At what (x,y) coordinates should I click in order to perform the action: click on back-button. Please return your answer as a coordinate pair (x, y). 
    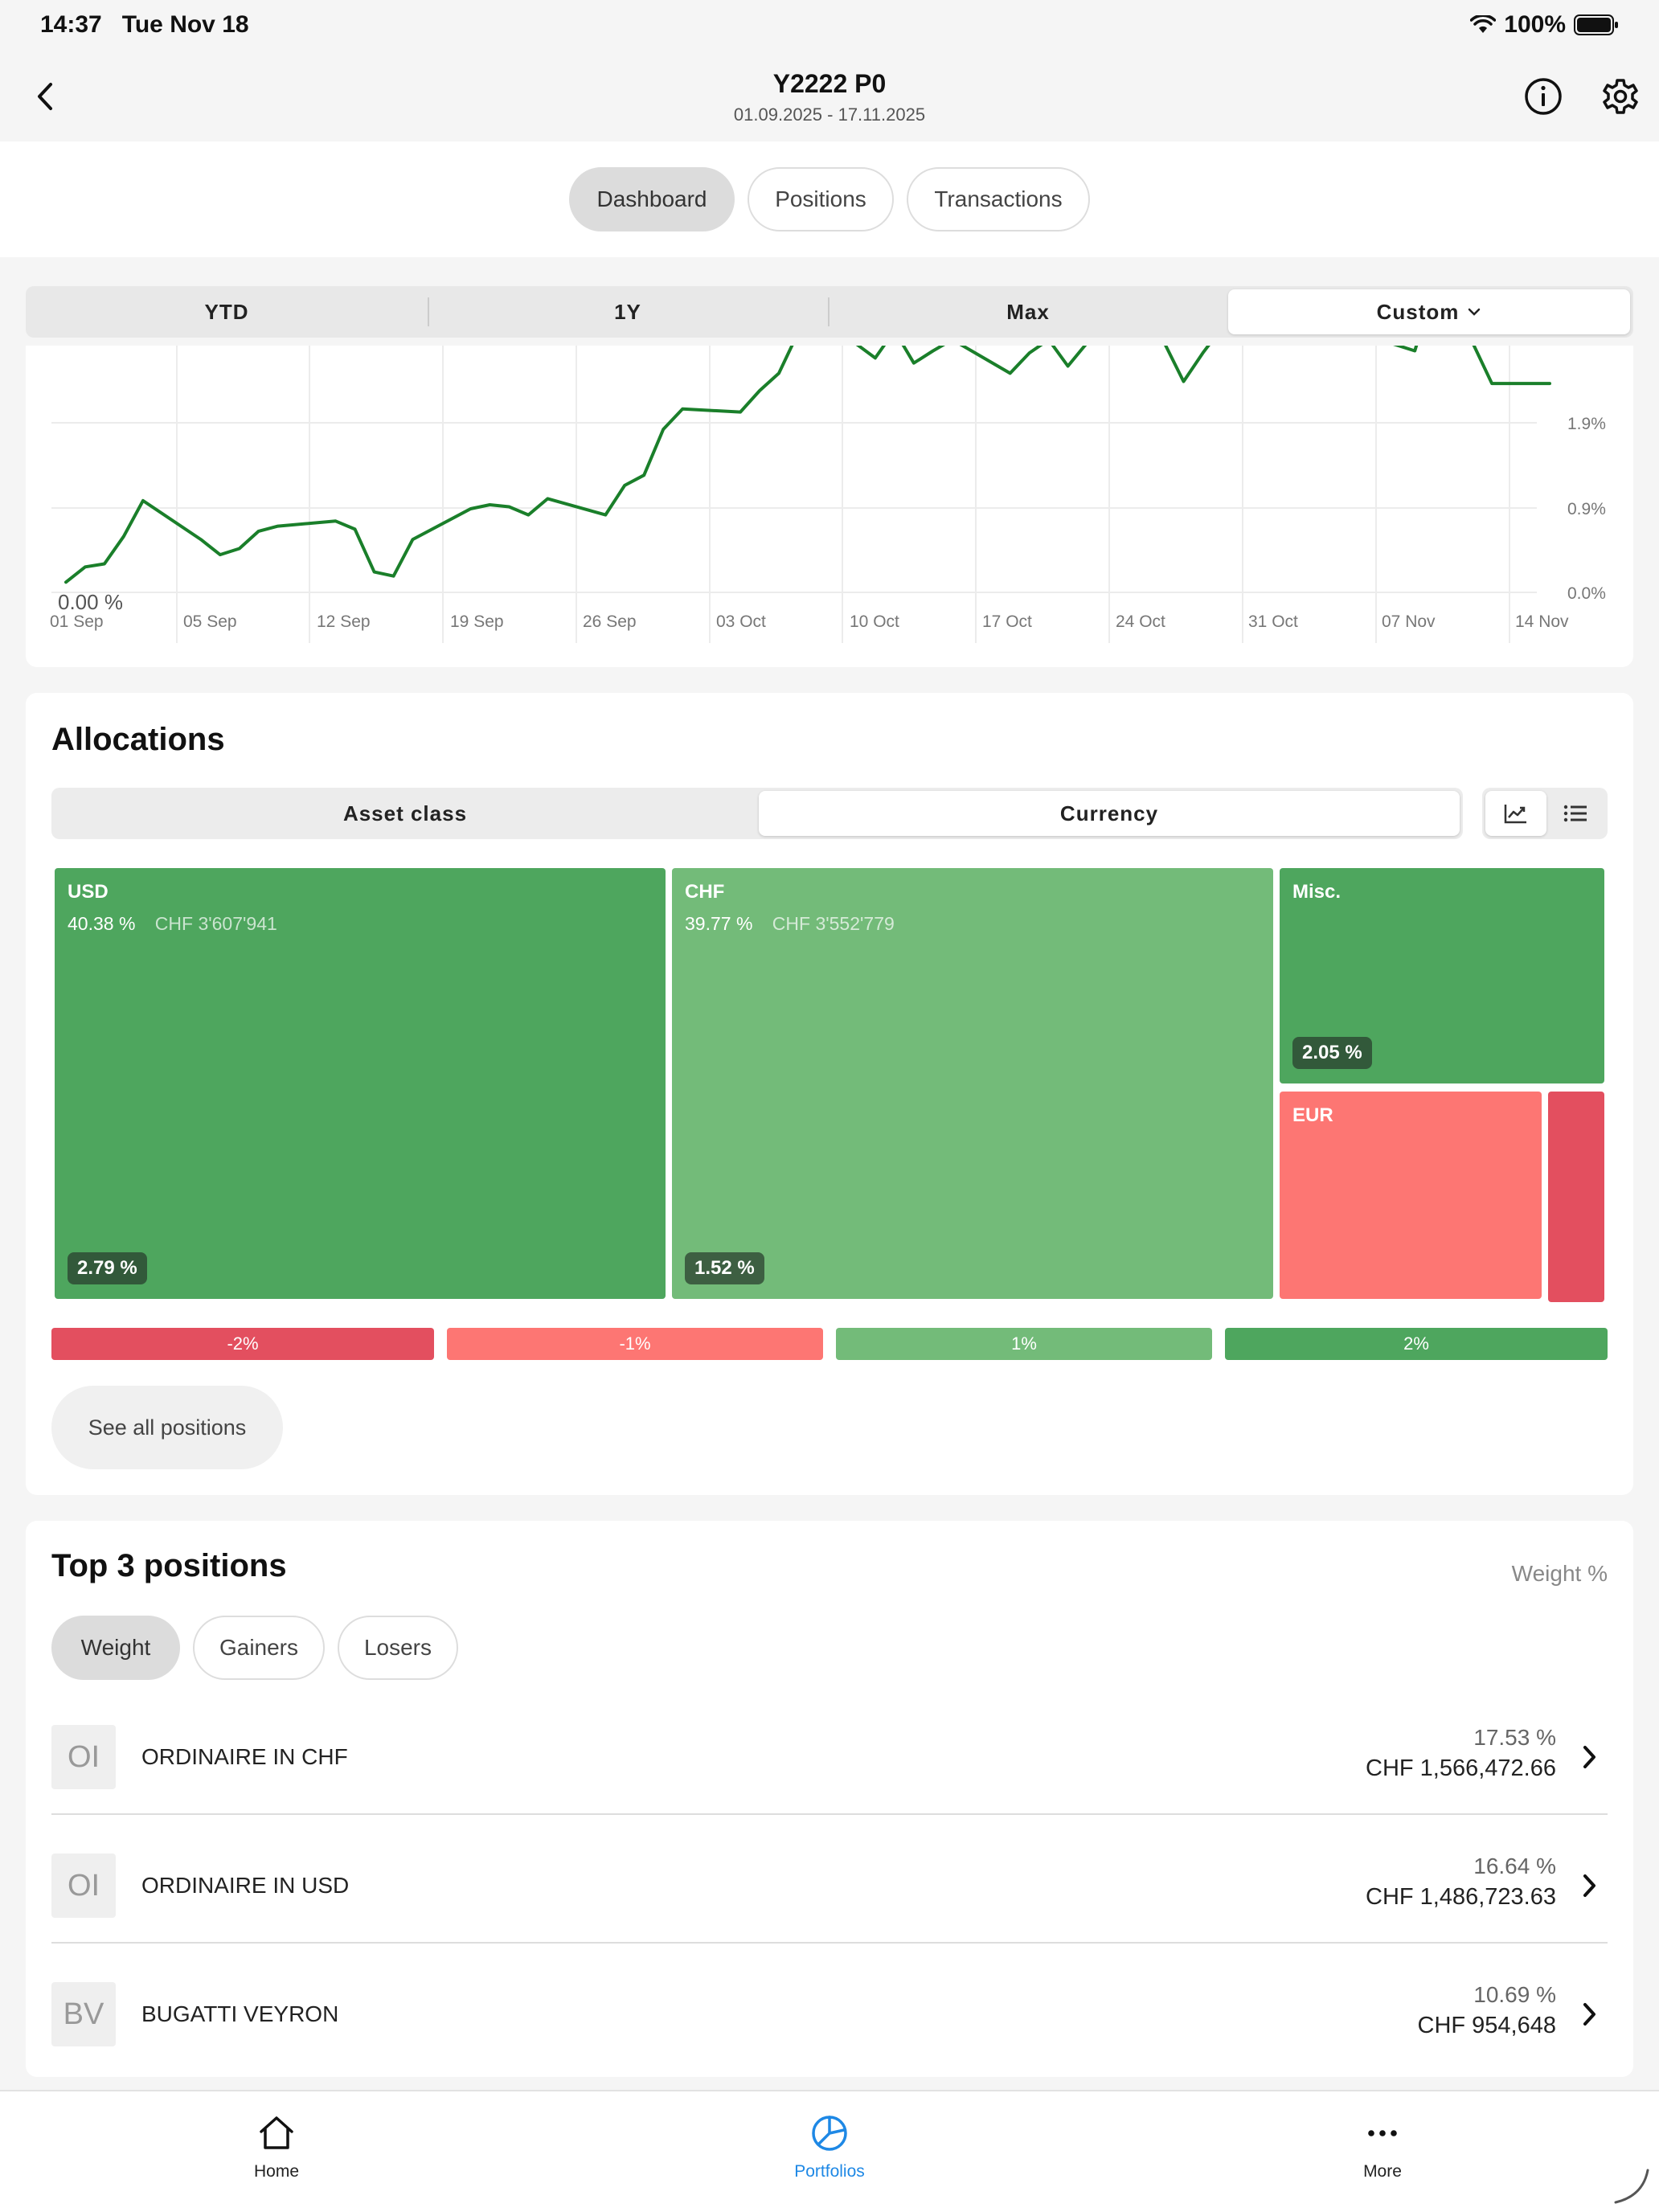
    Looking at the image, I should click on (45, 96).